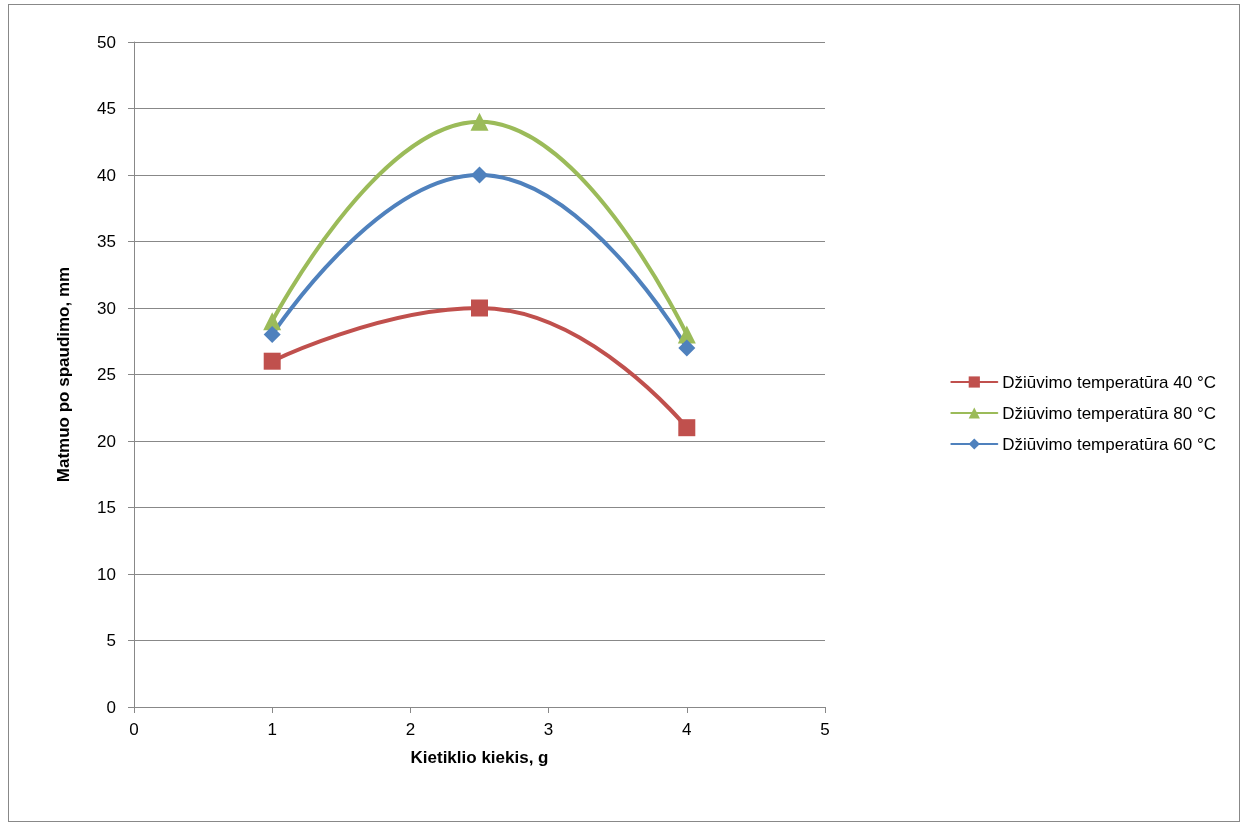  What do you see at coordinates (106, 374) in the screenshot?
I see `y-tick-label: 25` at bounding box center [106, 374].